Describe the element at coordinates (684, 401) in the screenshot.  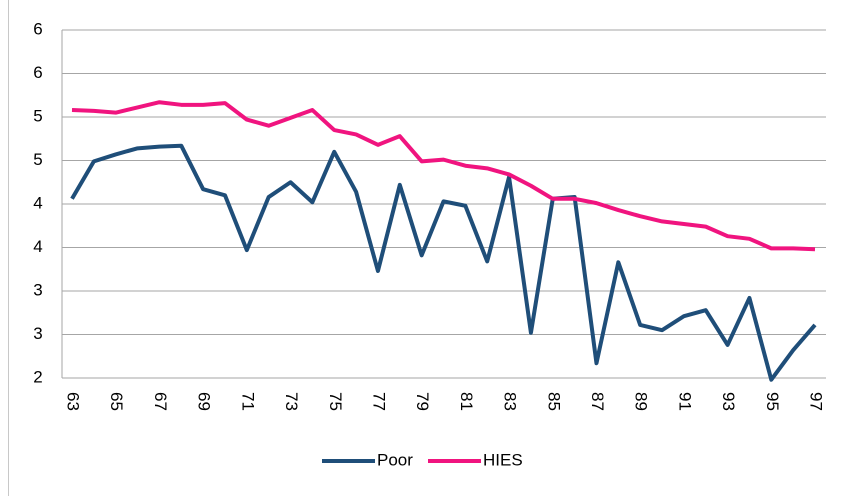
I see `x-tick-label: 91` at that location.